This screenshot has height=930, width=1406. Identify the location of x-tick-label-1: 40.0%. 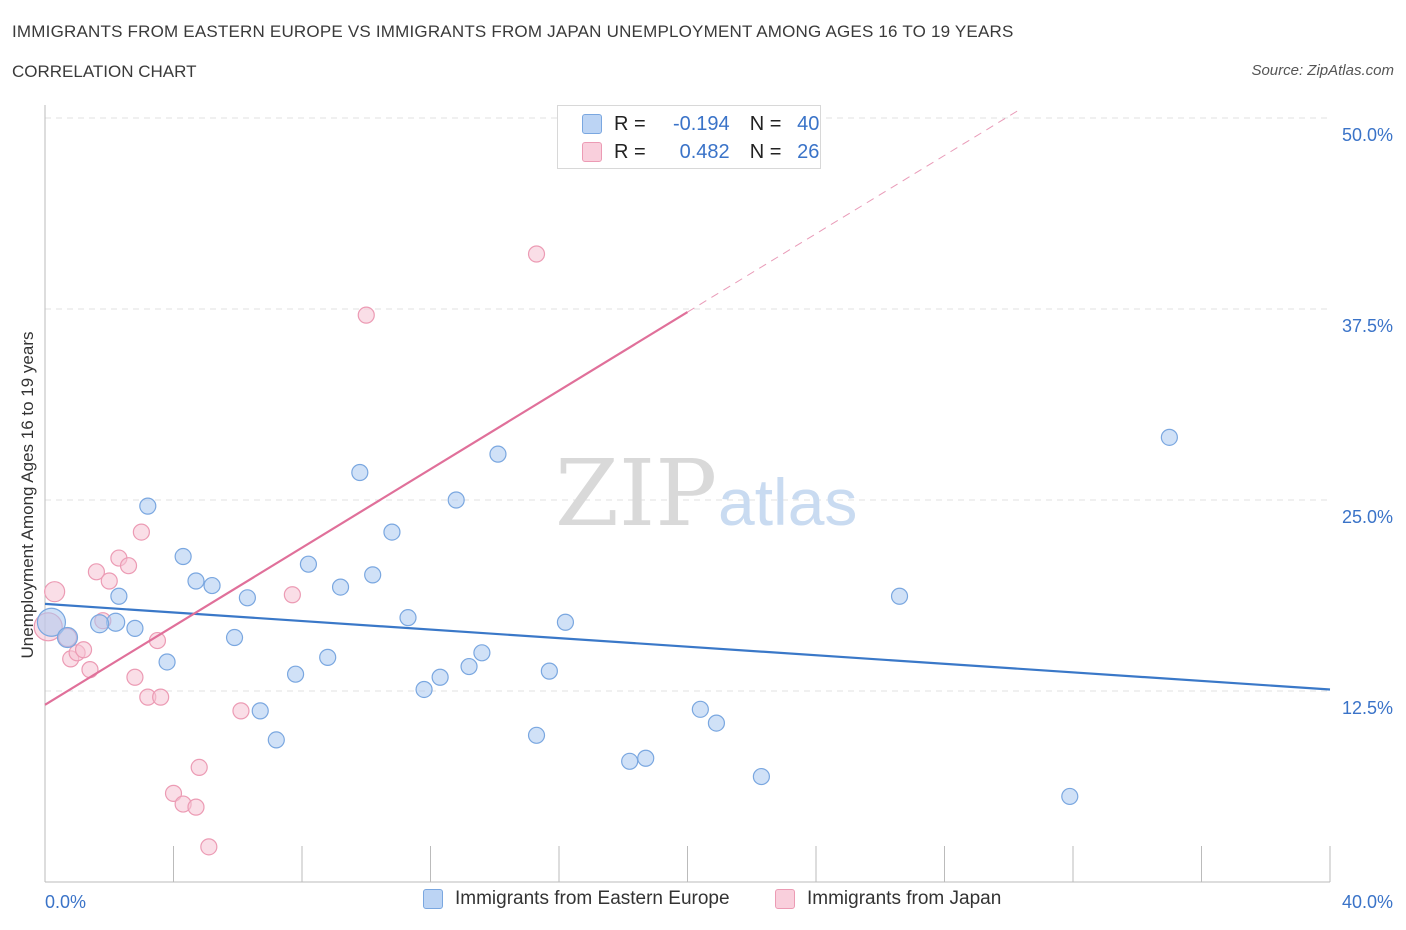
(1367, 902).